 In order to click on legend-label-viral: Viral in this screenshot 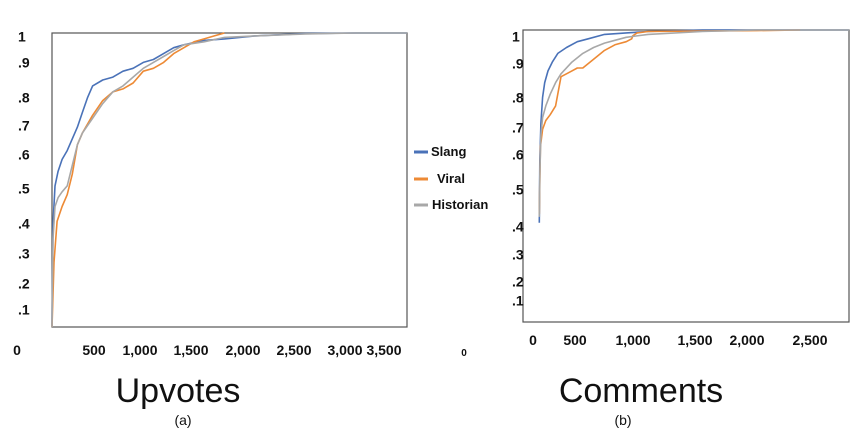, I will do `click(451, 178)`.